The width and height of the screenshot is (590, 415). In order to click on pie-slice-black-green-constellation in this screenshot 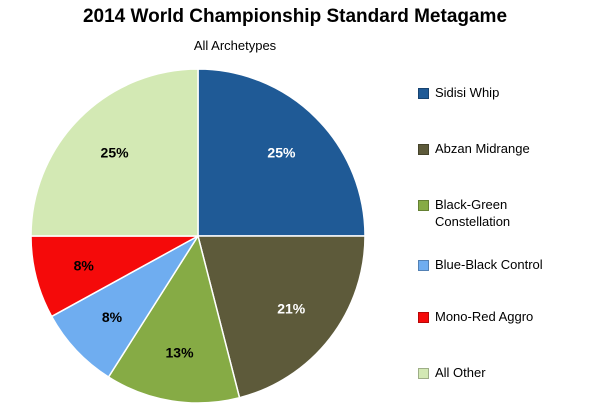, I will do `click(174, 319)`.